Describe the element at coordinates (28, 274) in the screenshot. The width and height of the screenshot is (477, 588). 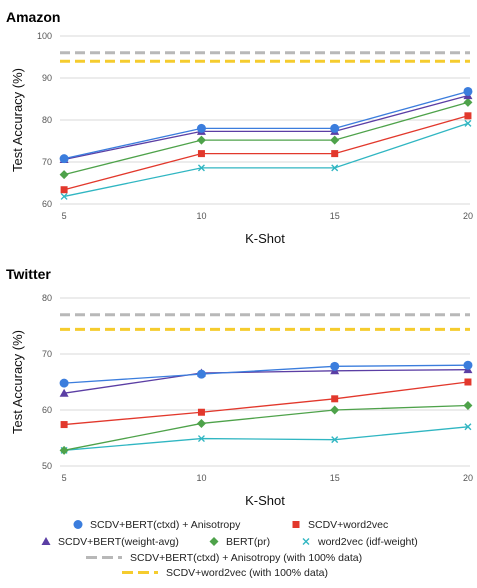
I see `chart-title: Twitter` at that location.